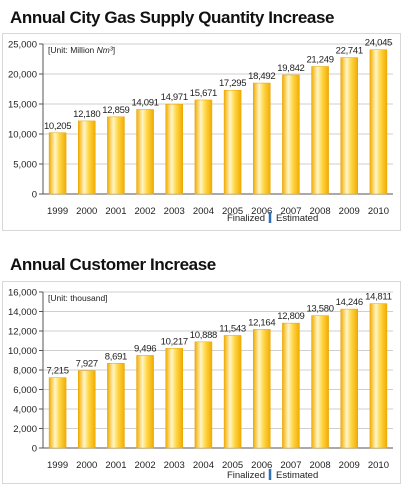 This screenshot has width=403, height=486. Describe the element at coordinates (25, 390) in the screenshot. I see `y-tick-label: 6,000` at that location.